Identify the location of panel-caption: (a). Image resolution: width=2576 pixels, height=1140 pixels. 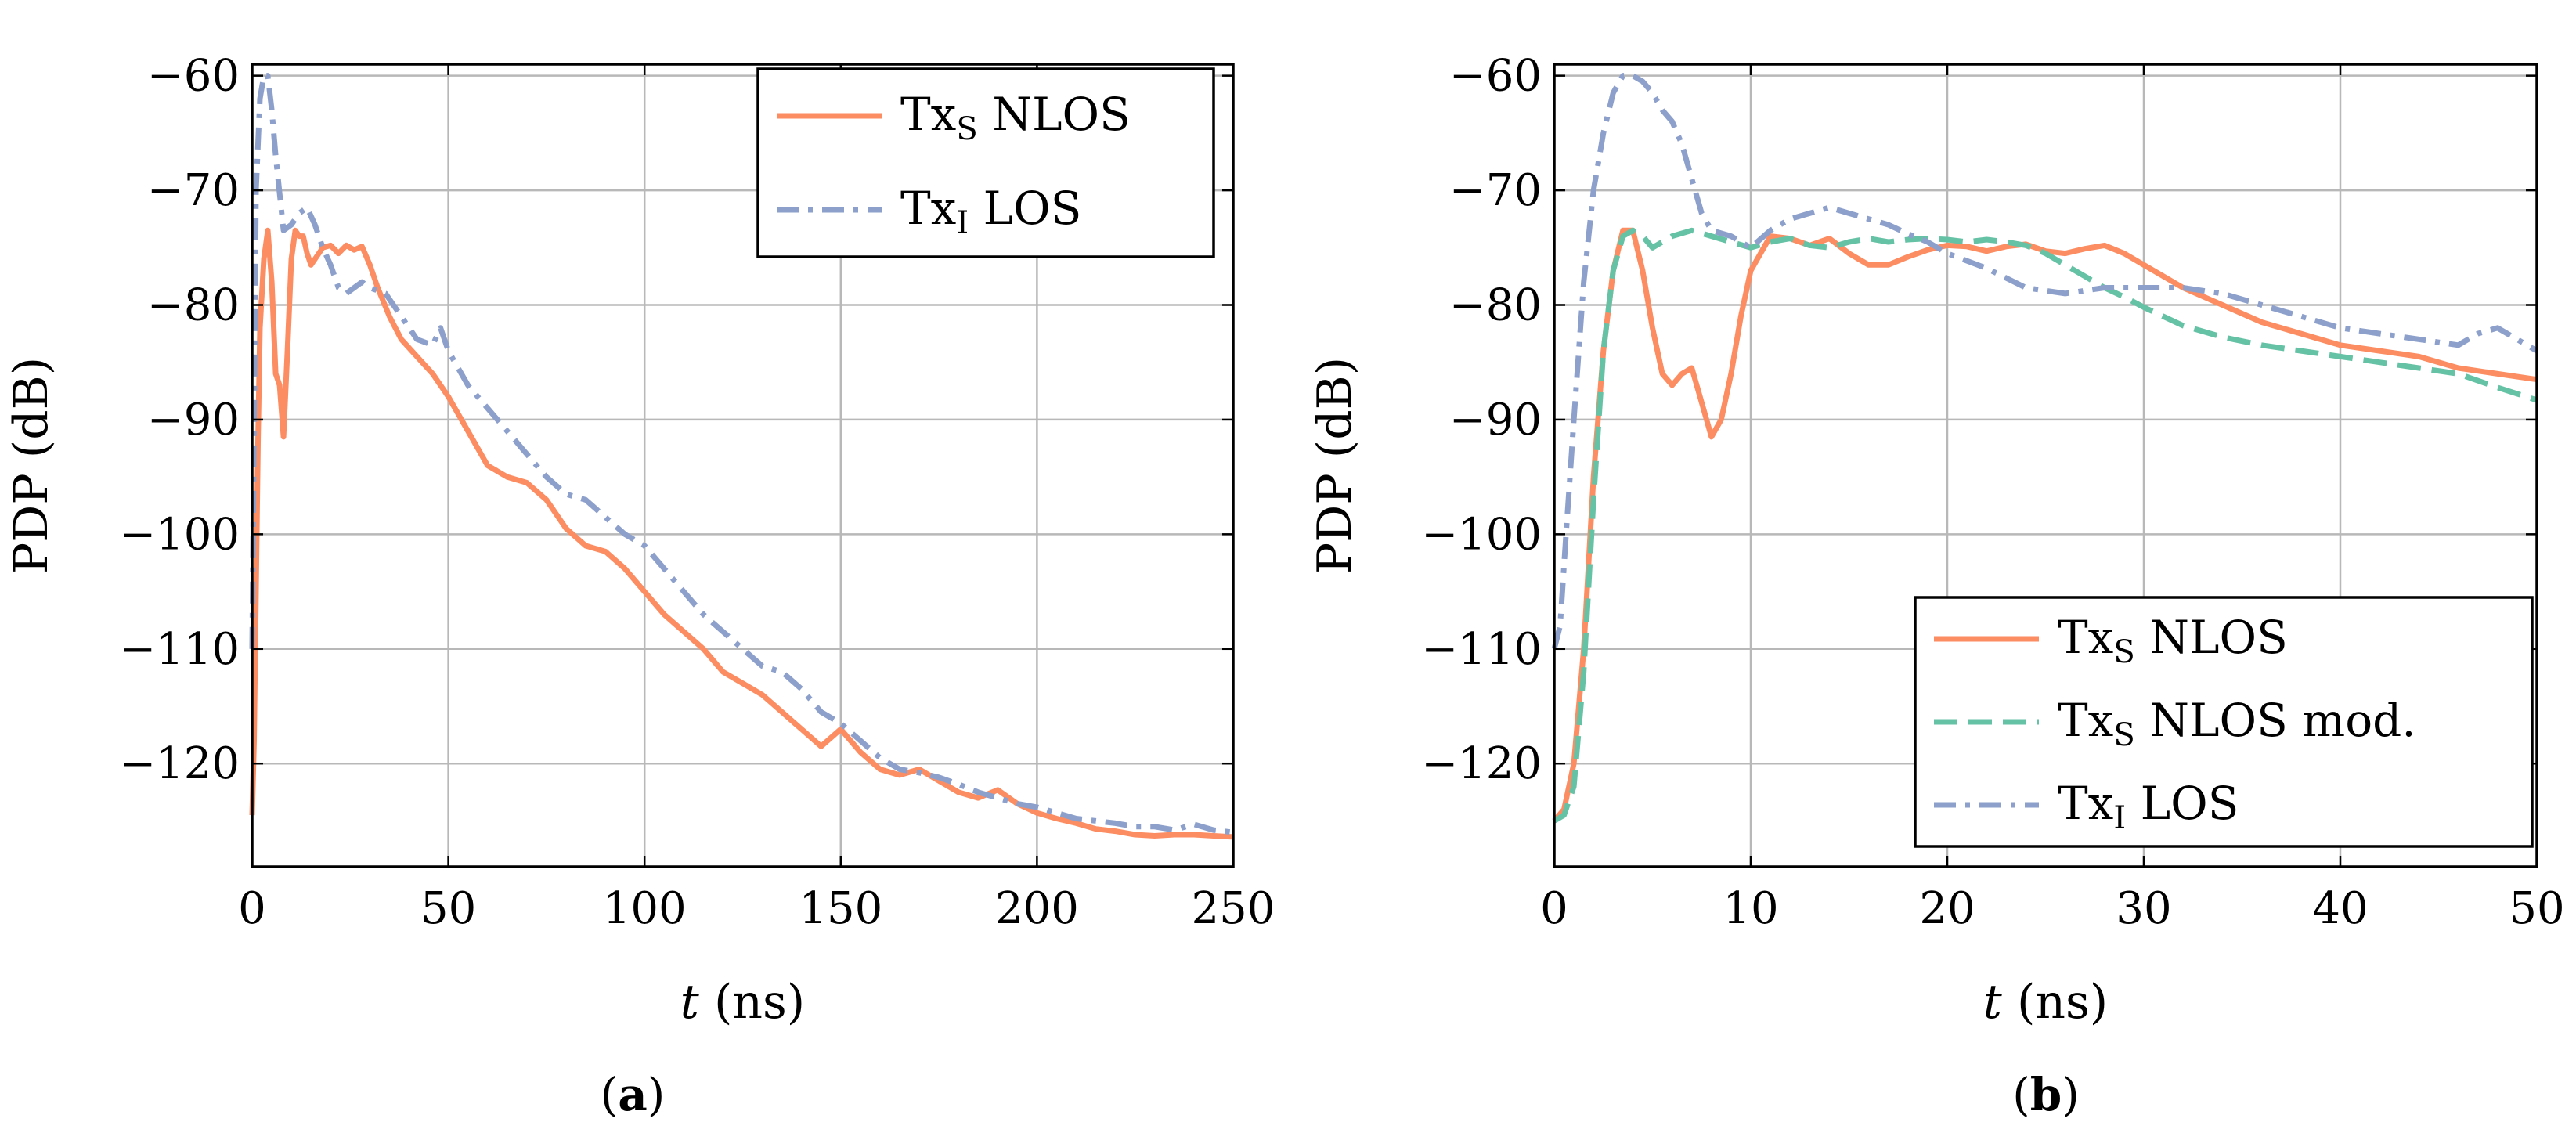
(633, 1094).